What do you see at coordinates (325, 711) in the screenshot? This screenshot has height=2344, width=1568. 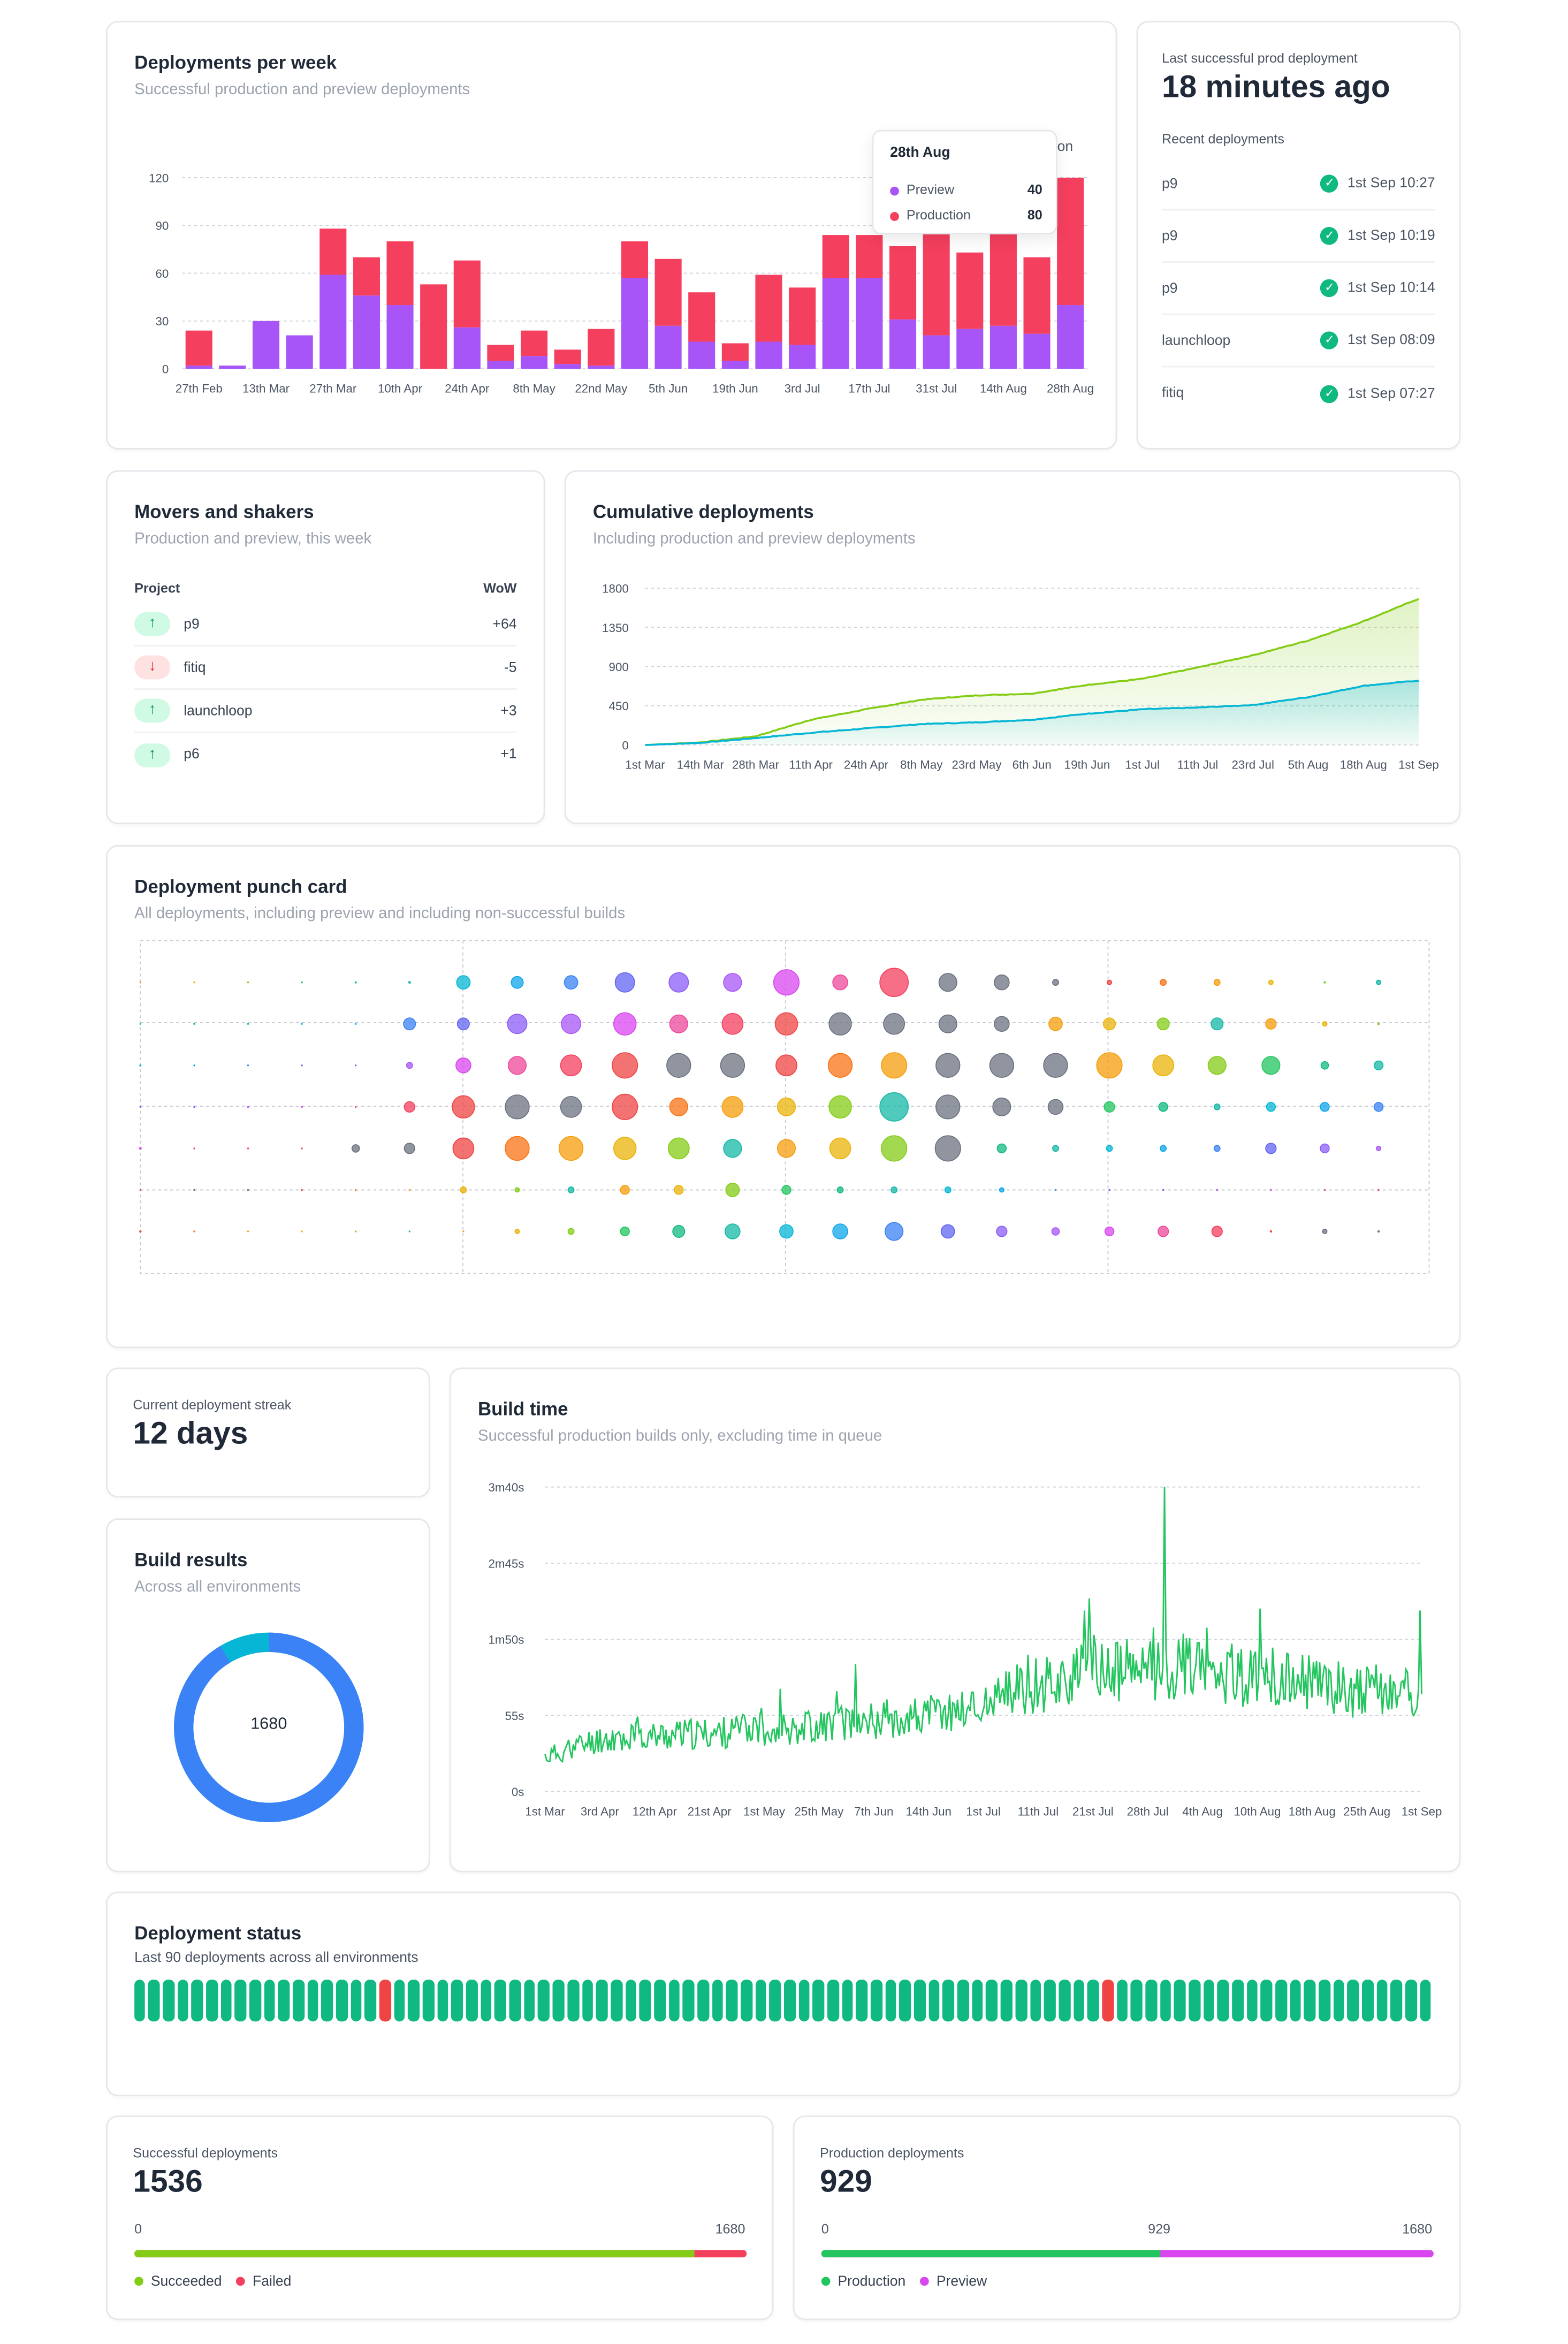 I see `mover-row: ↑ launchloop +3` at bounding box center [325, 711].